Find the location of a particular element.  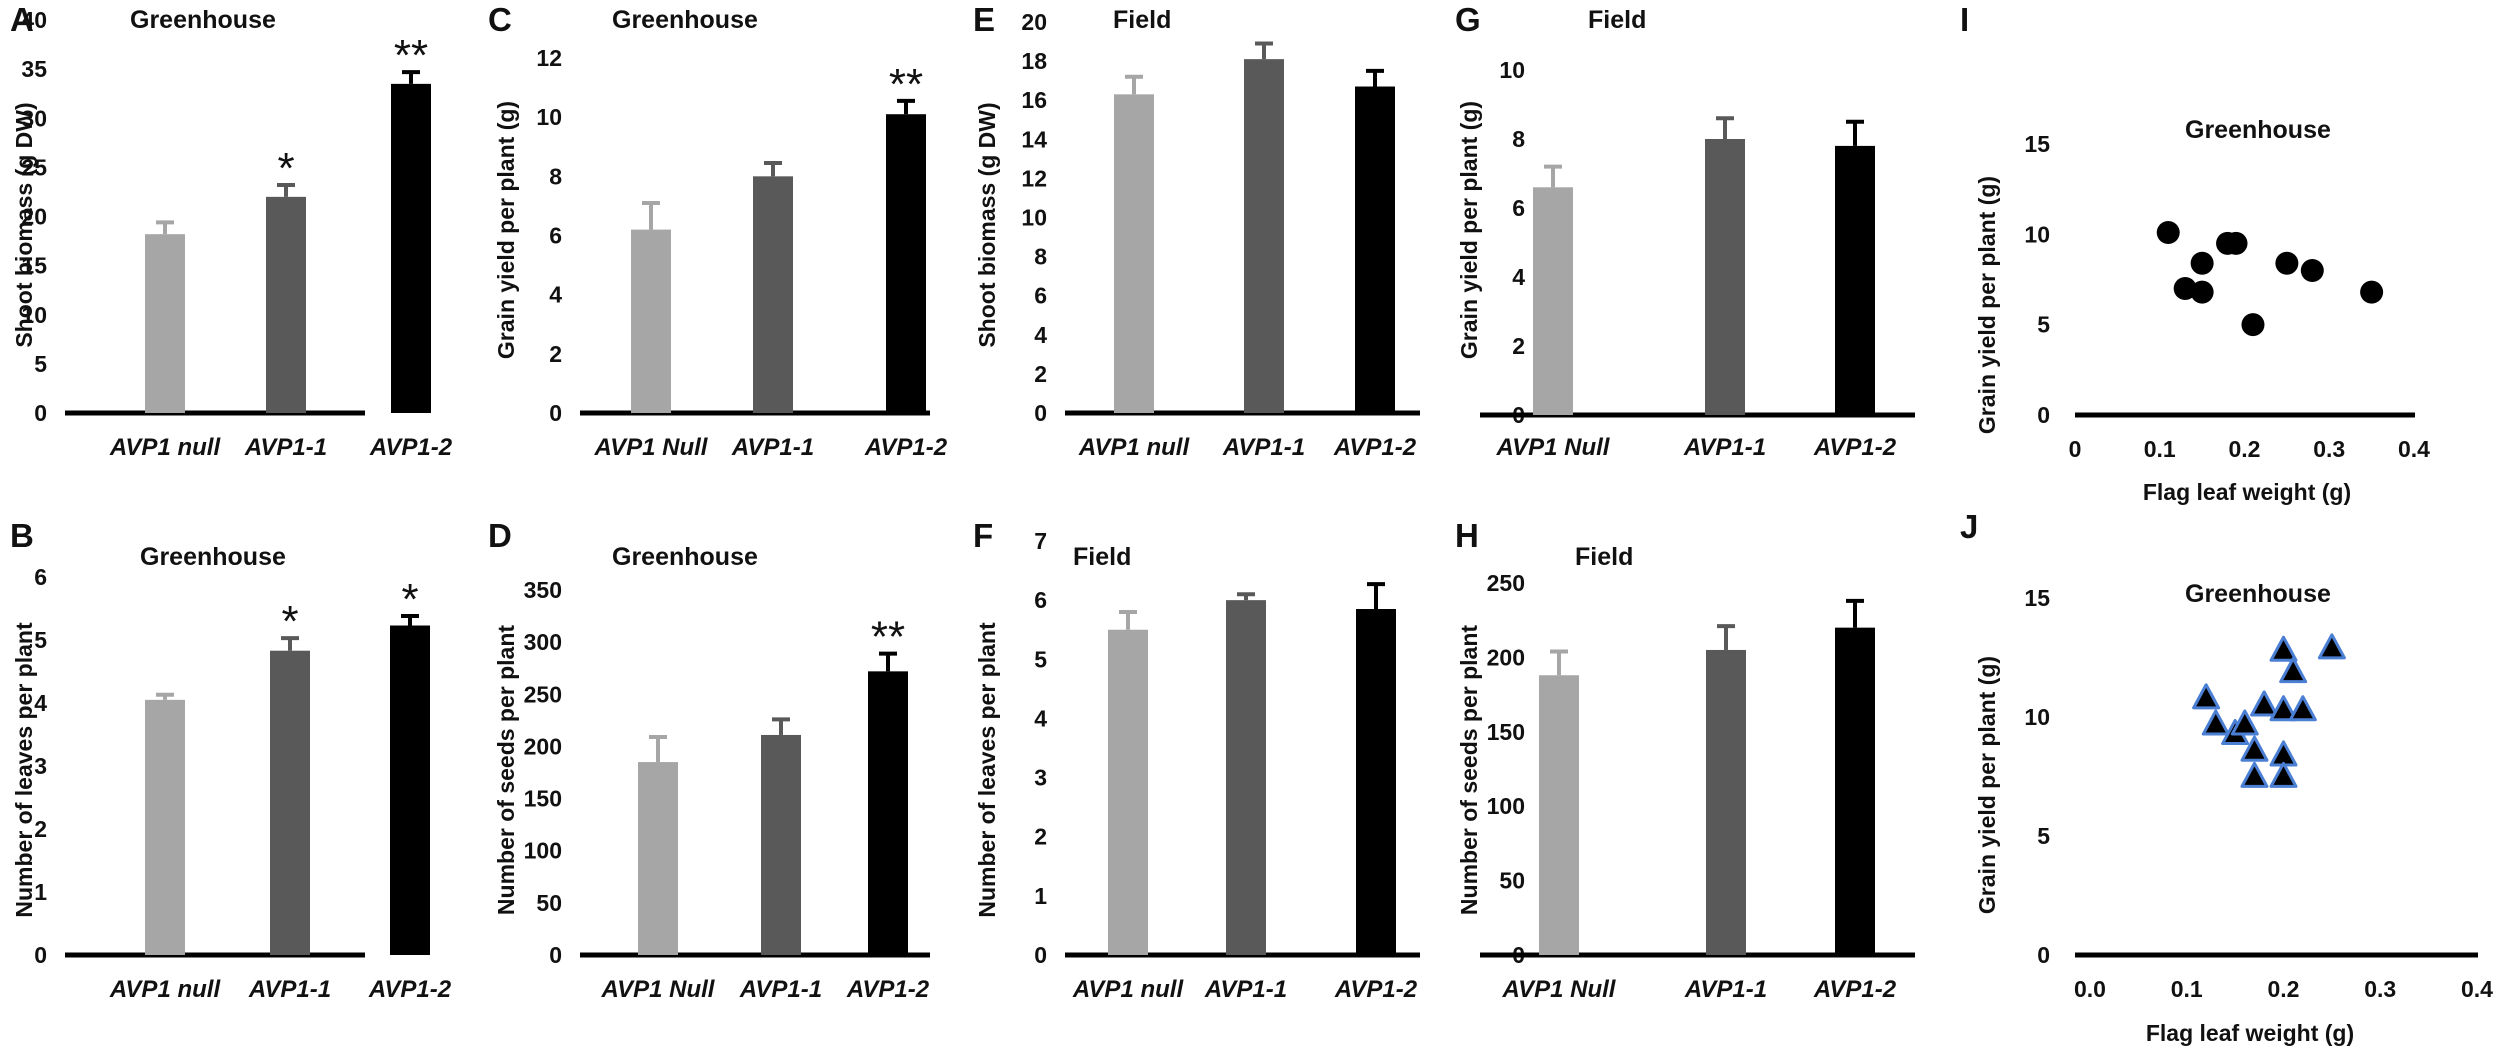

category-label: AVP1 null is located at coordinates (1134, 447).